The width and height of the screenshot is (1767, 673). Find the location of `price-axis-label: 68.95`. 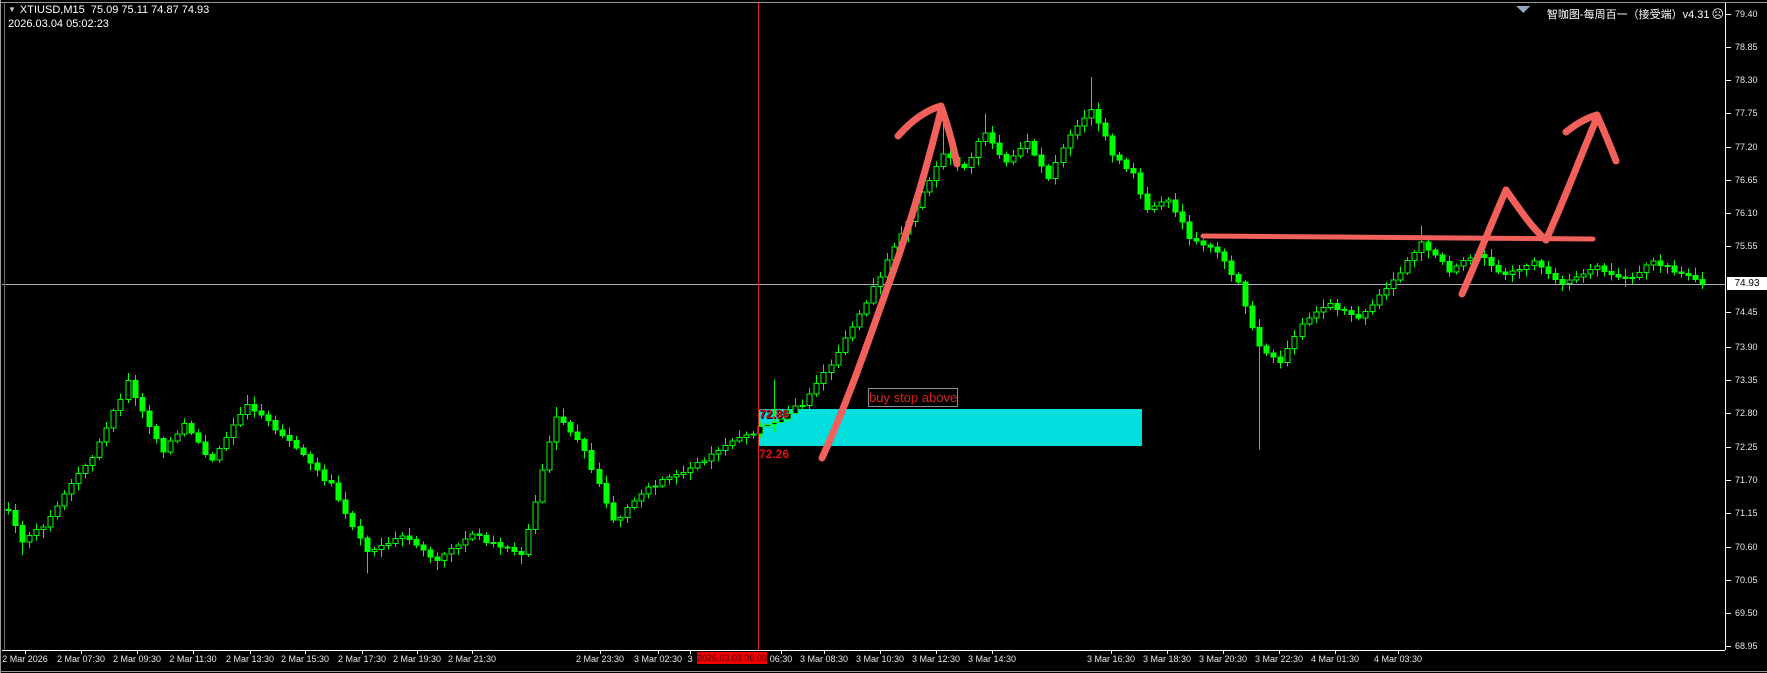

price-axis-label: 68.95 is located at coordinates (1746, 646).